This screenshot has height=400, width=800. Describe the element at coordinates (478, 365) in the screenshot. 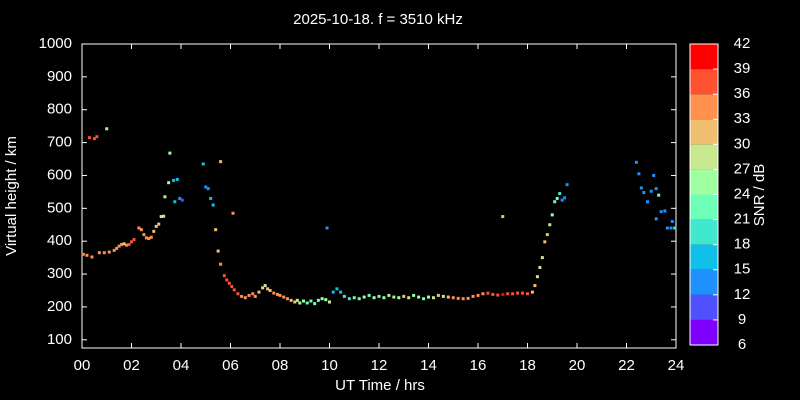

I see `x-tick-label: 16` at that location.